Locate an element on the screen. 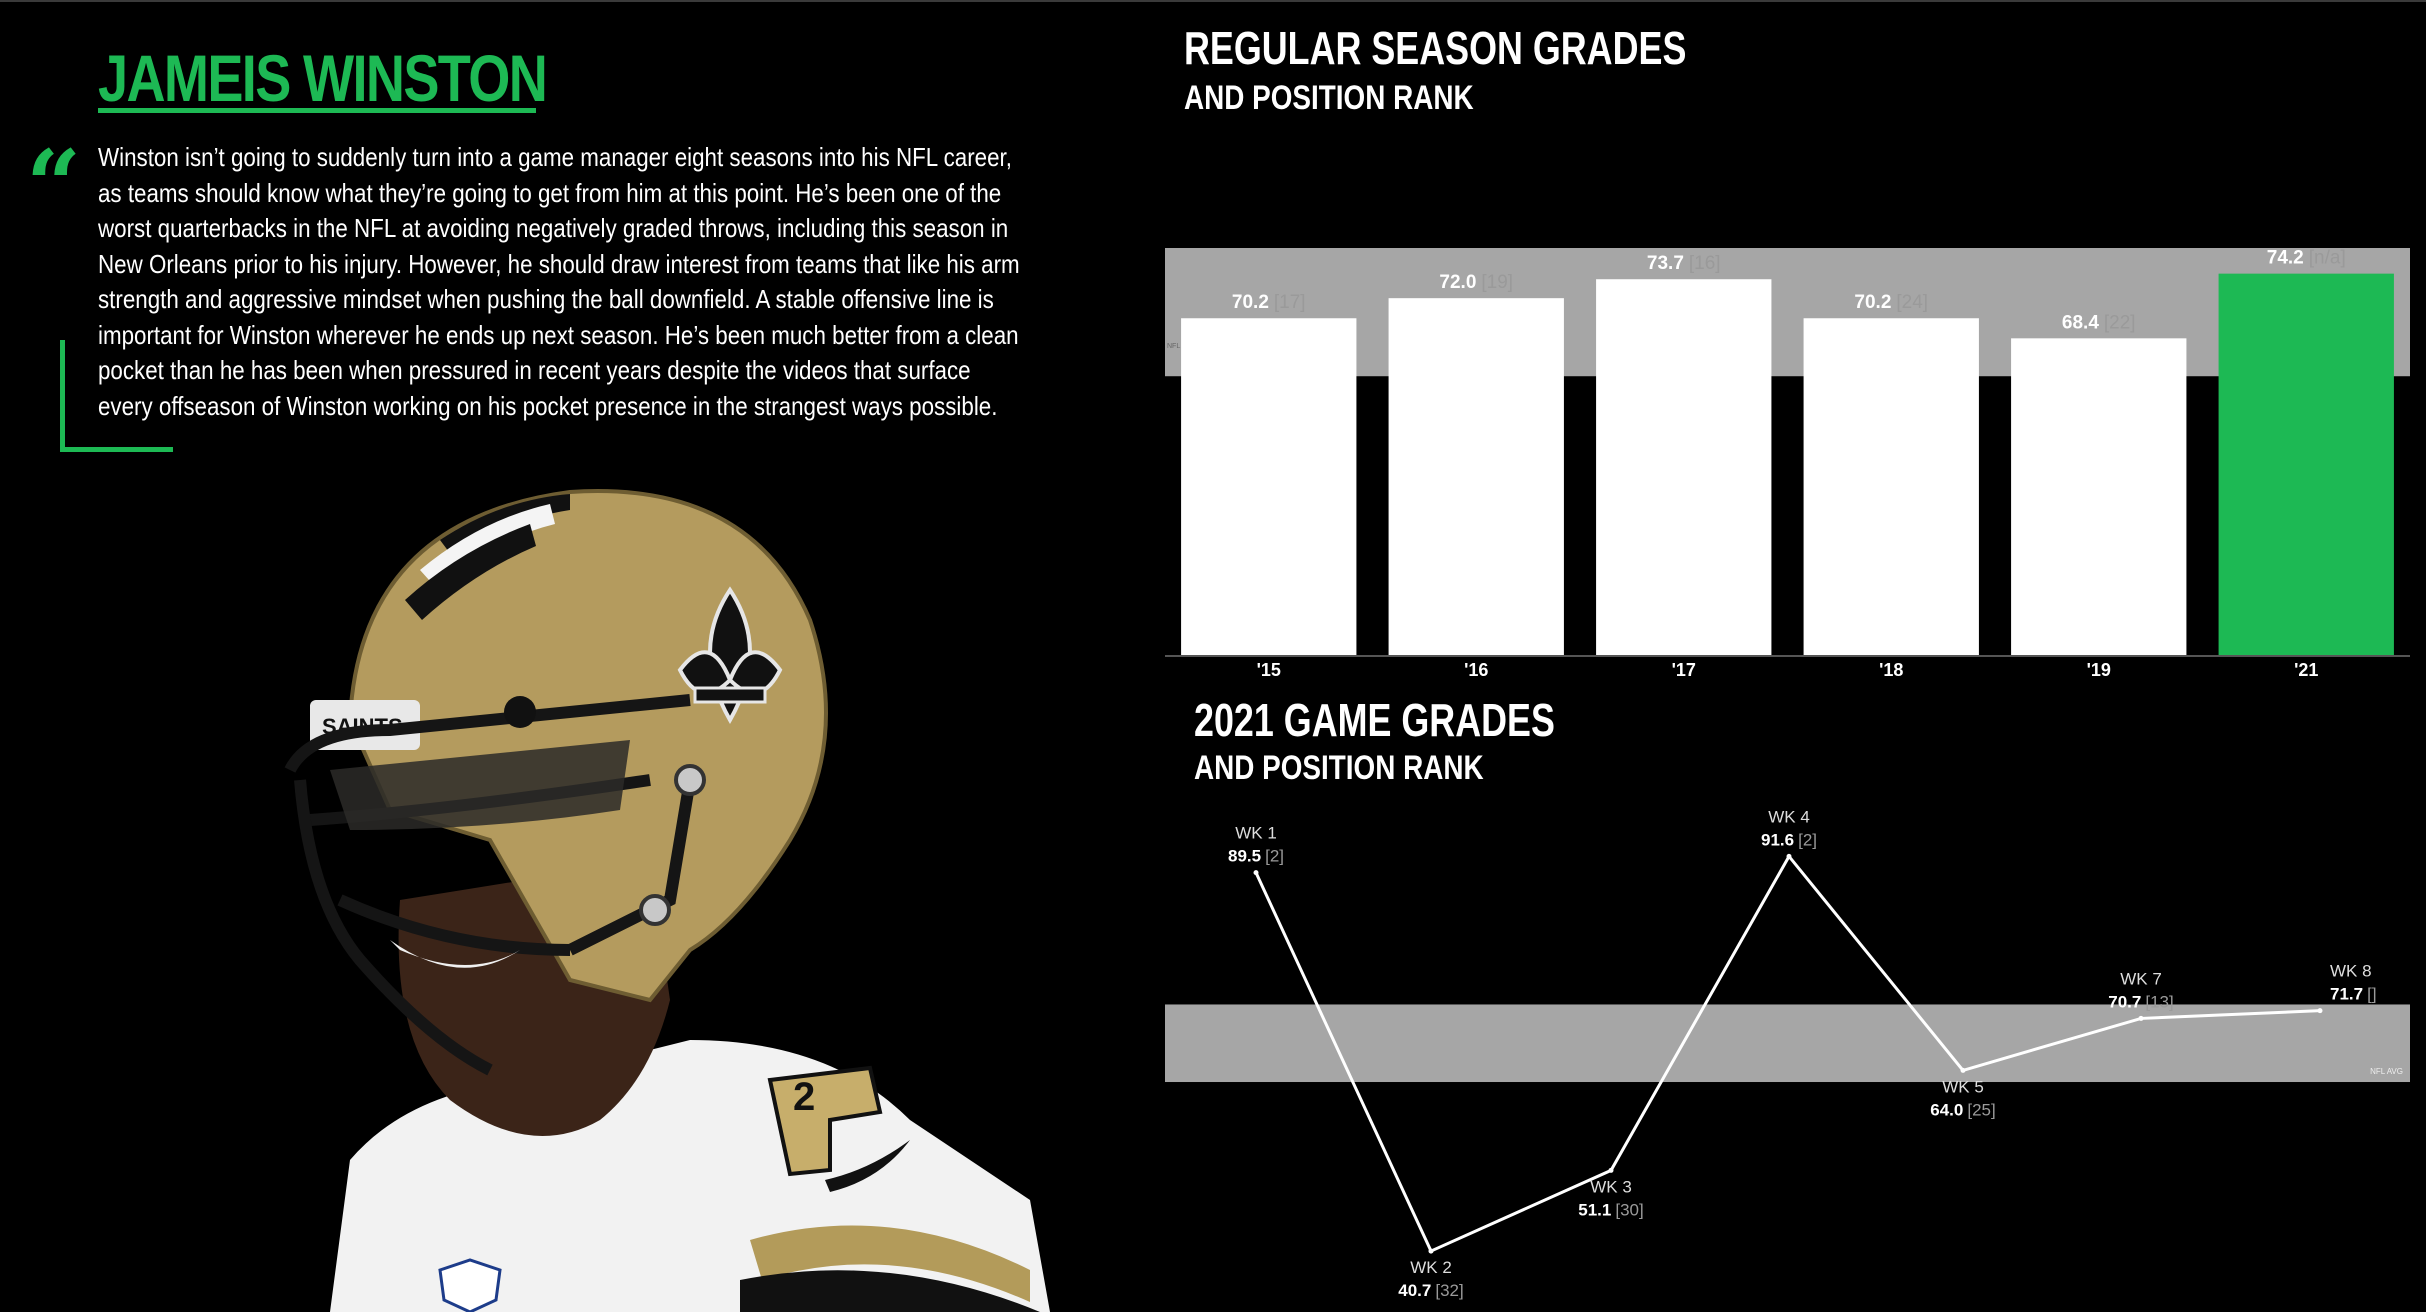 Image resolution: width=2426 pixels, height=1312 pixels. bar-value-label: 70.2 [17] is located at coordinates (1269, 302).